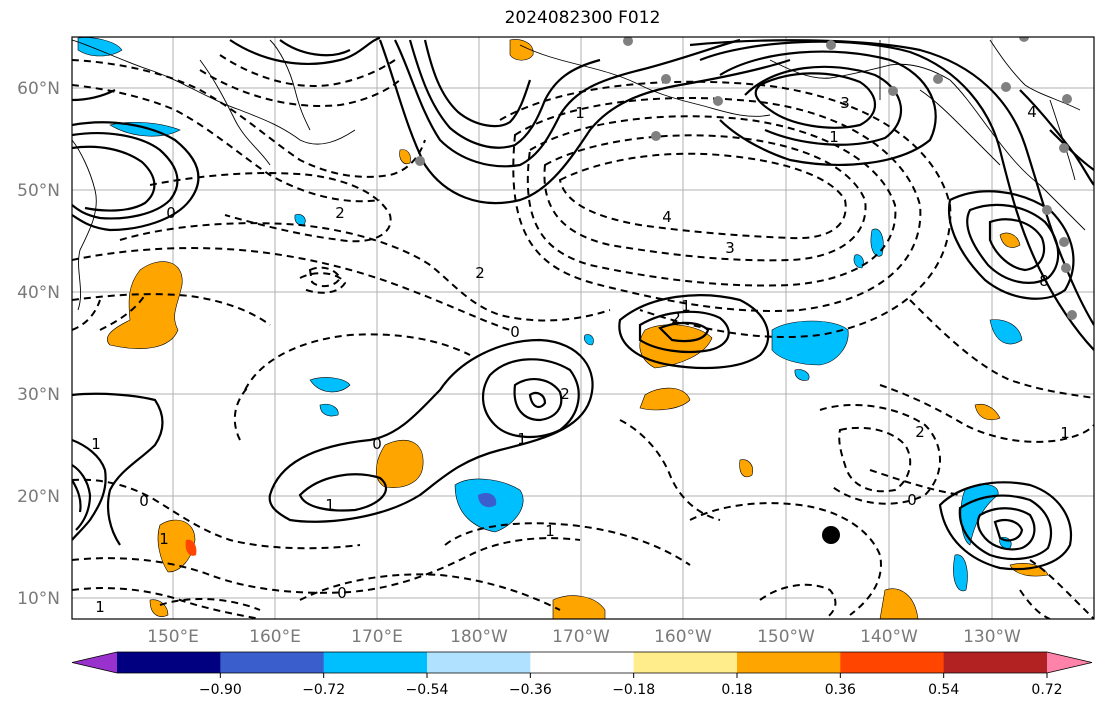 The image size is (1105, 712). What do you see at coordinates (582, 18) in the screenshot?
I see `map-title: 2024082300 F012` at bounding box center [582, 18].